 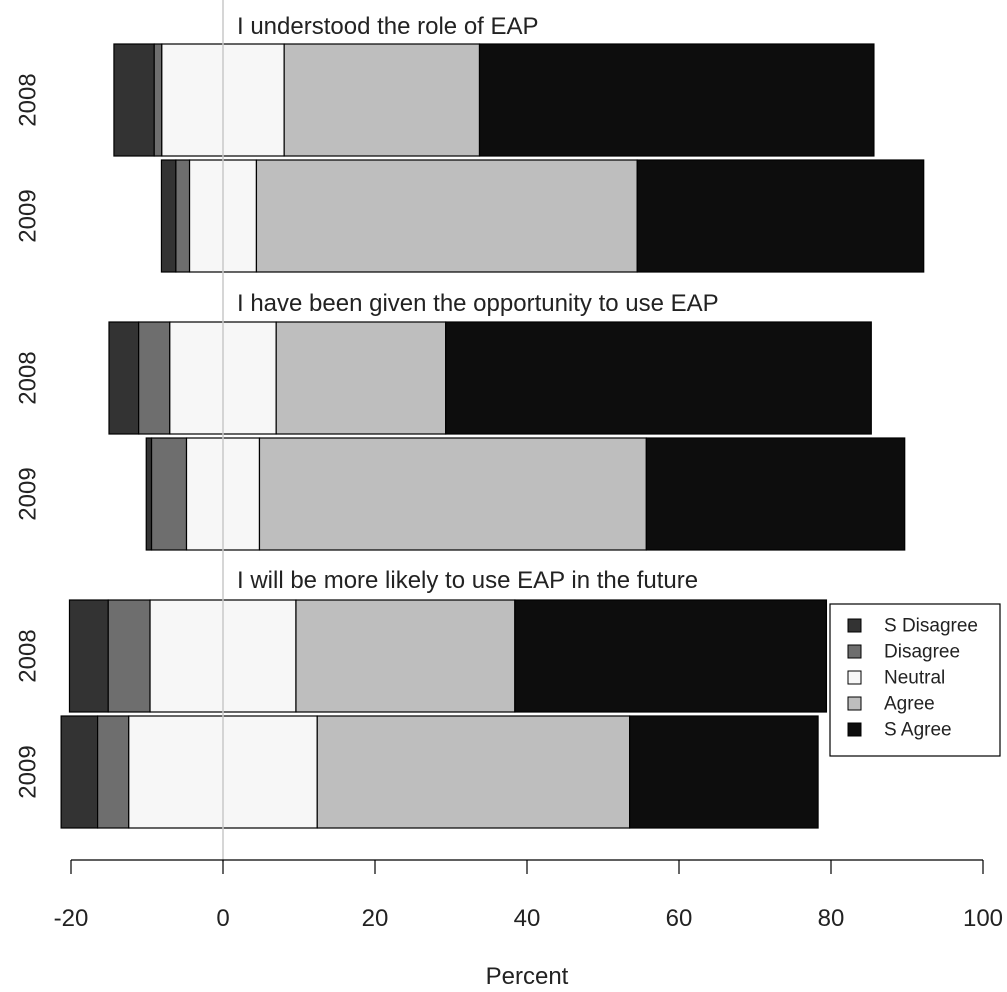 What do you see at coordinates (71, 918) in the screenshot?
I see `x-tick-label: -20` at bounding box center [71, 918].